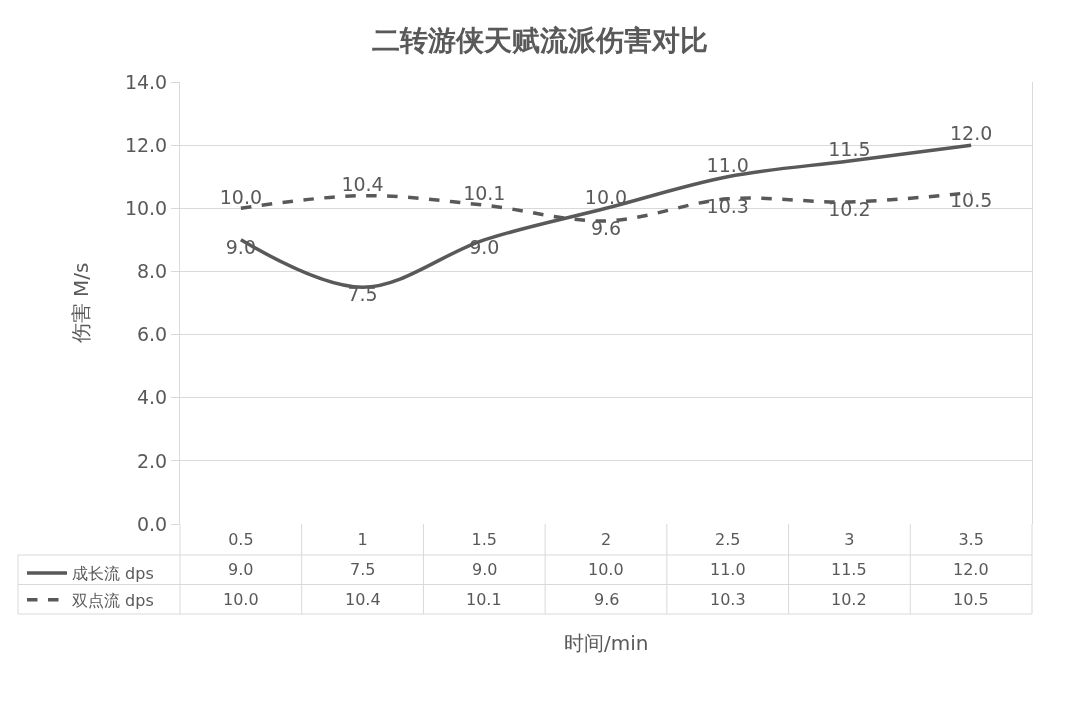 This screenshot has width=1080, height=721. Describe the element at coordinates (540, 40) in the screenshot. I see `chart-title: 二转游侠天赋流派伤害对比` at that location.